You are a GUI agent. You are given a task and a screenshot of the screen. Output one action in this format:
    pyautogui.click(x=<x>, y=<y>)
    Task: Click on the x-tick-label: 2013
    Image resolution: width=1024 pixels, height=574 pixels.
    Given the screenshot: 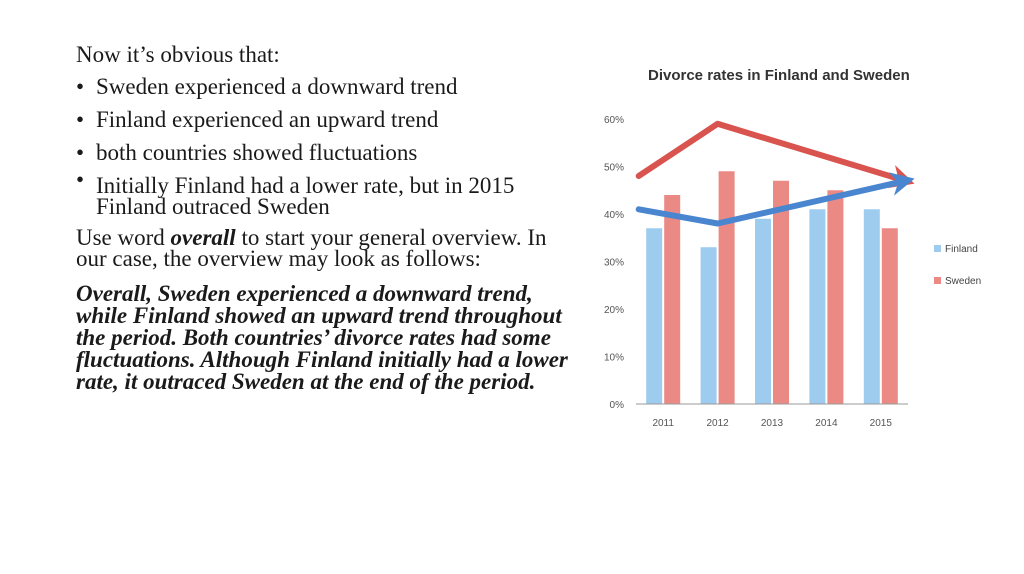 What is the action you would take?
    pyautogui.click(x=772, y=423)
    